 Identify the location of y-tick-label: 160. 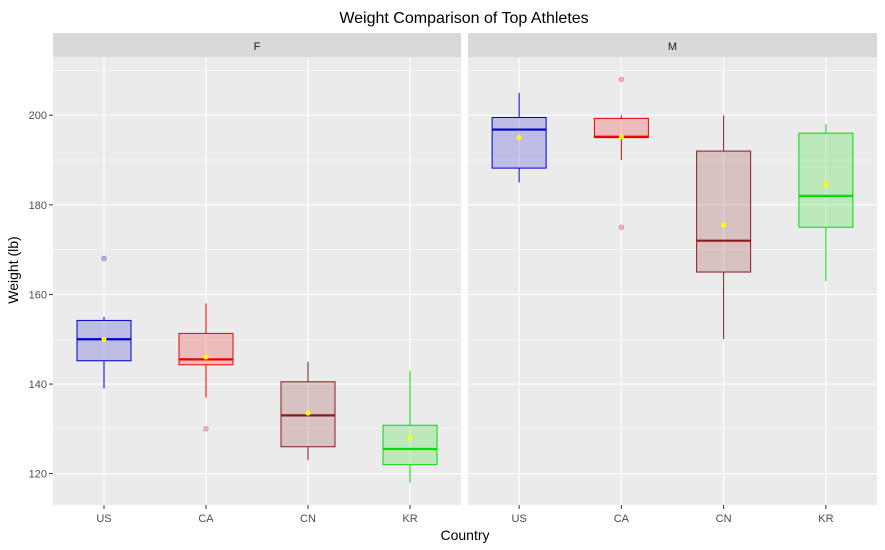
(38, 295).